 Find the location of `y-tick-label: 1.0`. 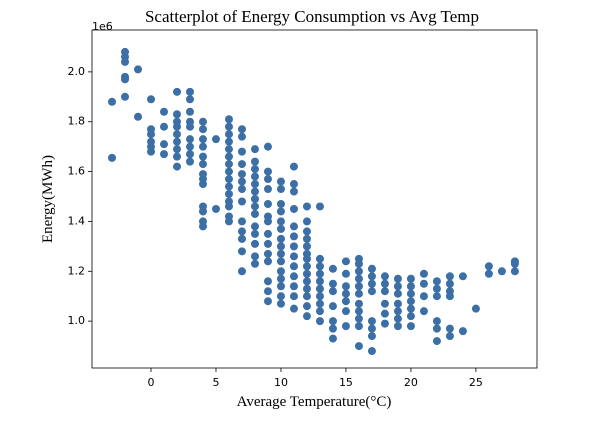

y-tick-label: 1.0 is located at coordinates (77, 320).